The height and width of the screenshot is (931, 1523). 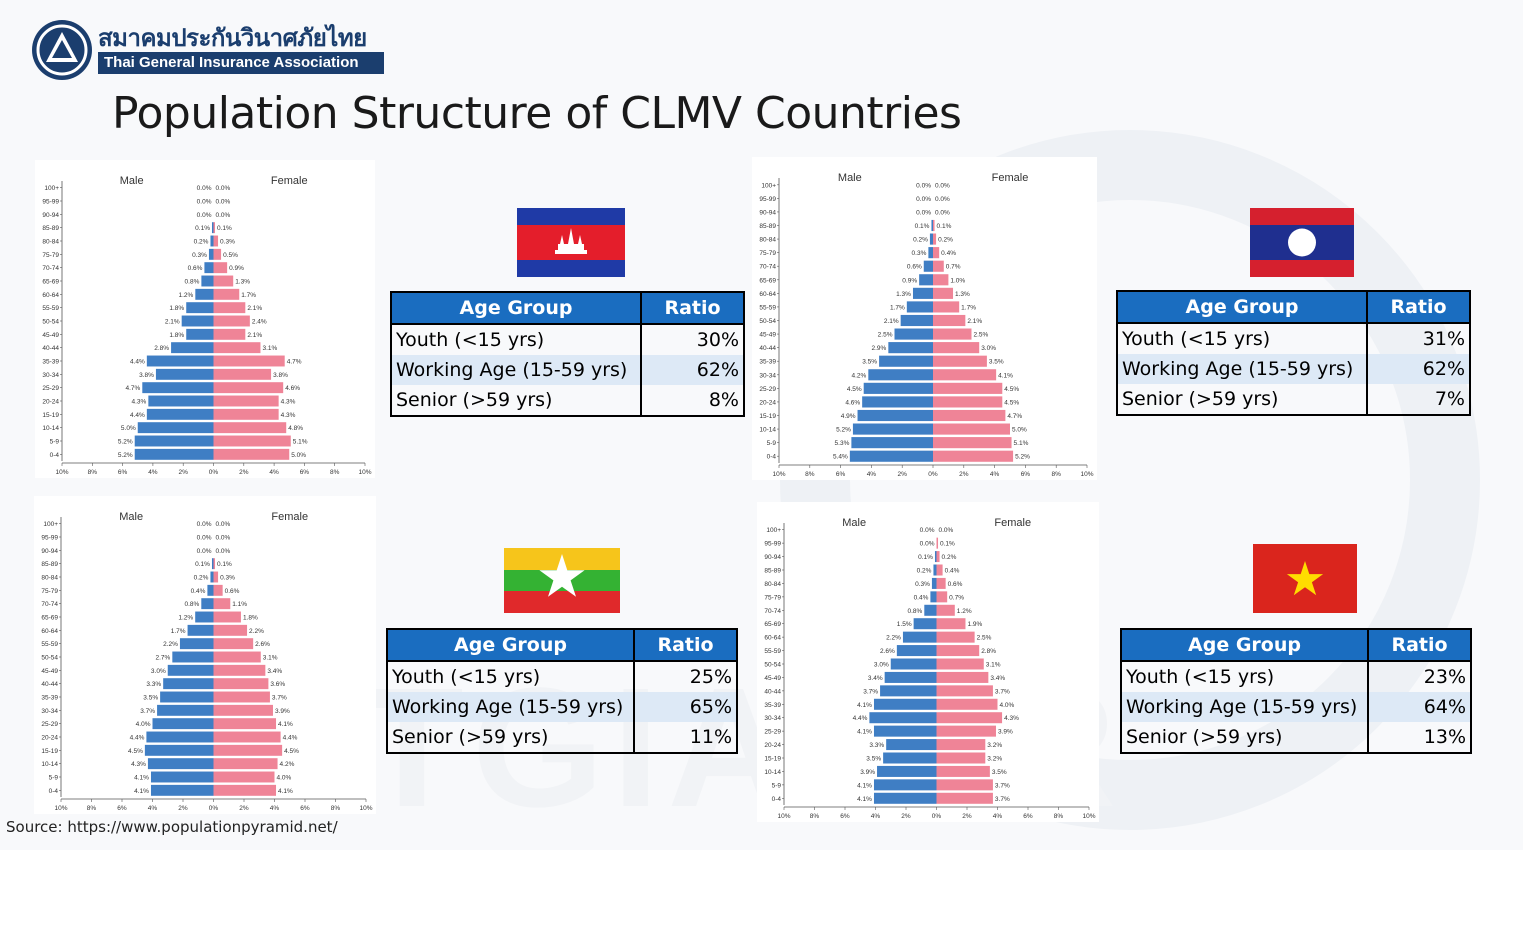 What do you see at coordinates (772, 691) in the screenshot?
I see `age-tick-label: 40-44` at bounding box center [772, 691].